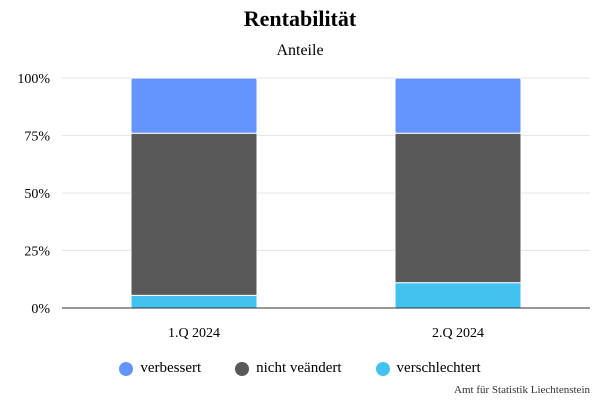 This screenshot has height=400, width=600. I want to click on y-tick-label: 50%, so click(37, 194).